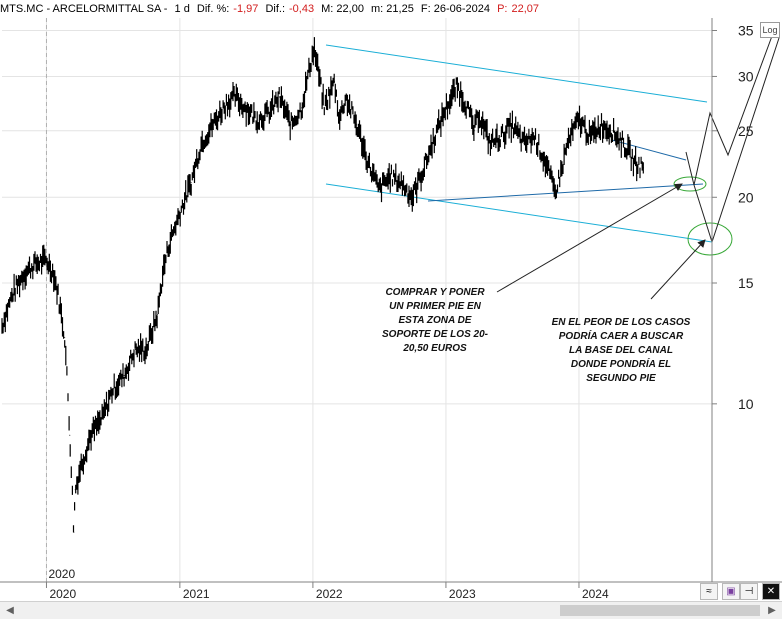  Describe the element at coordinates (771, 591) in the screenshot. I see `close-icon: ✕` at that location.